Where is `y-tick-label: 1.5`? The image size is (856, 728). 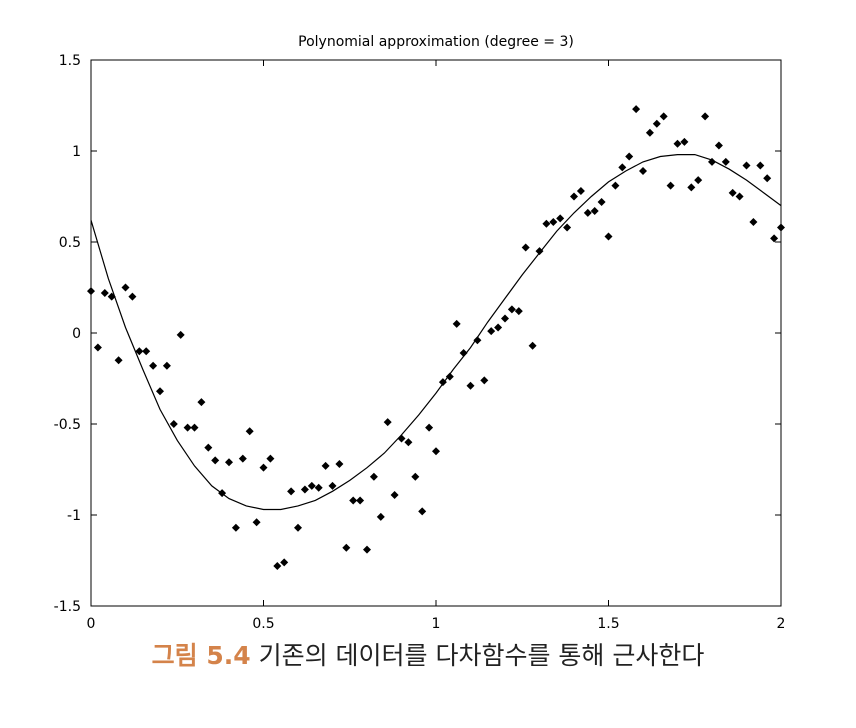 y-tick-label: 1.5 is located at coordinates (70, 61).